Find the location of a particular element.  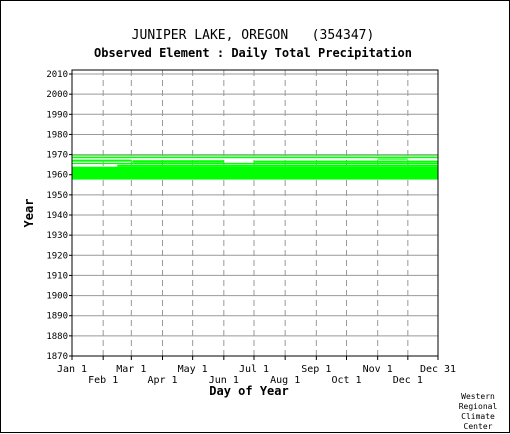

observed-data is located at coordinates (255, 167).